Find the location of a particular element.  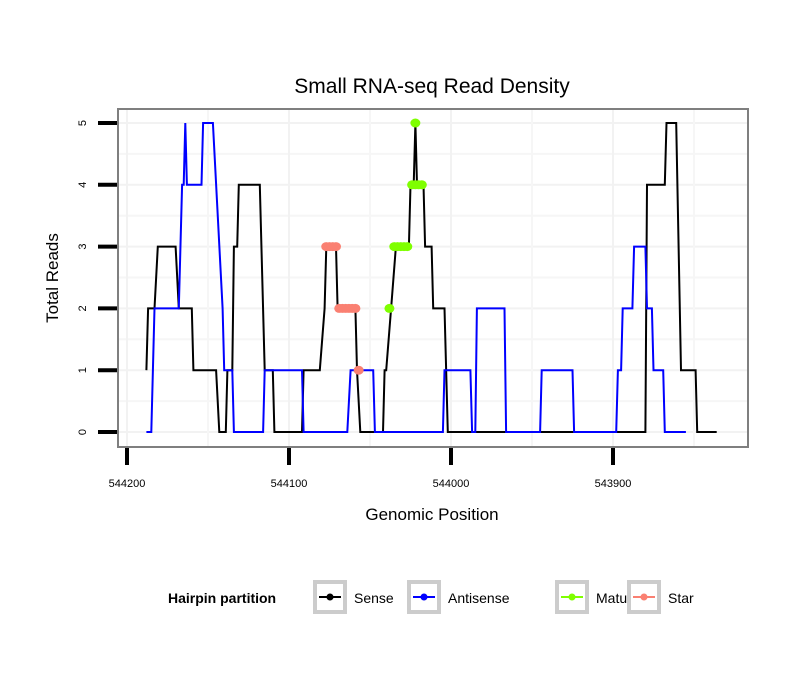

y-axis: 0 1 2 3 4 5 is located at coordinates (97, 277).